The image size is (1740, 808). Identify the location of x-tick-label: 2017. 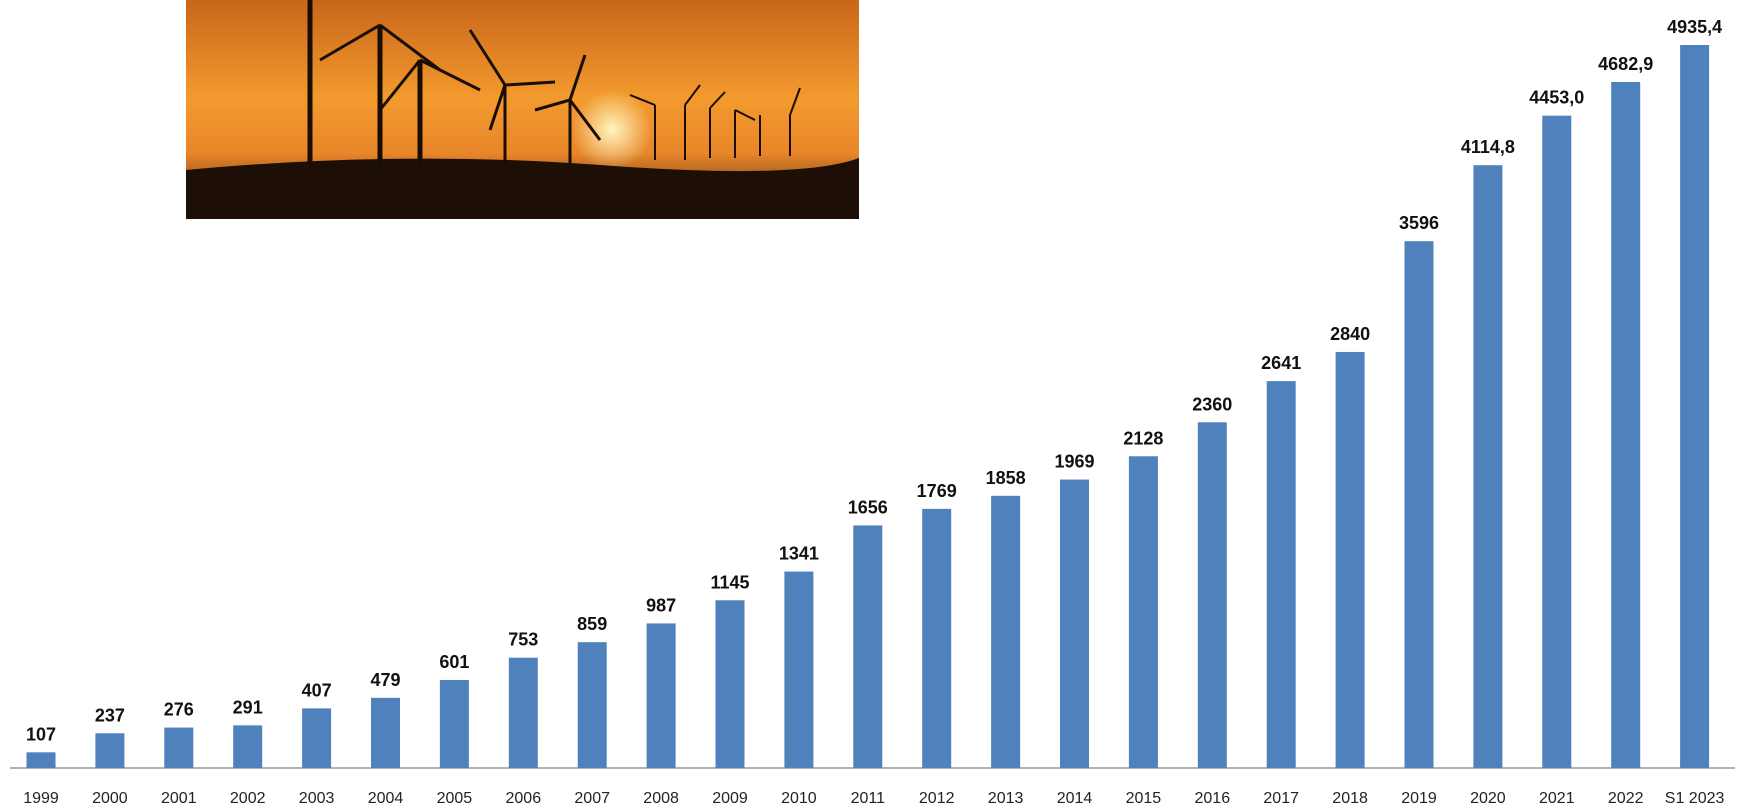
(1281, 798).